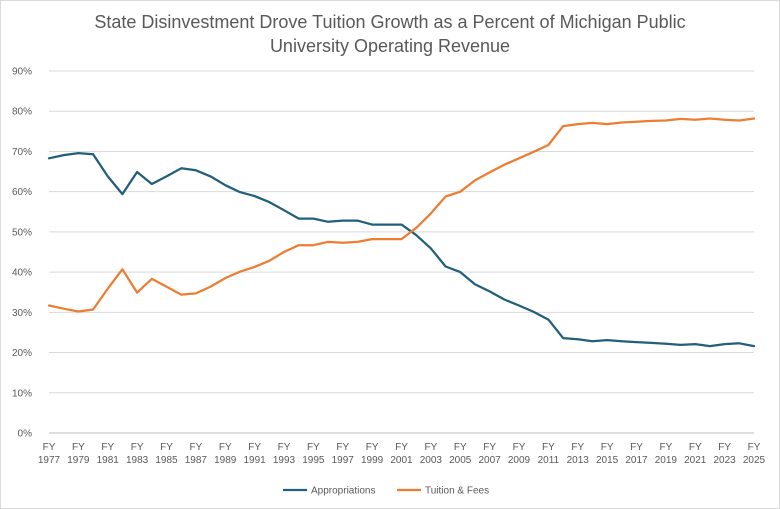  Describe the element at coordinates (22, 313) in the screenshot. I see `y-tick-label: 30%` at that location.